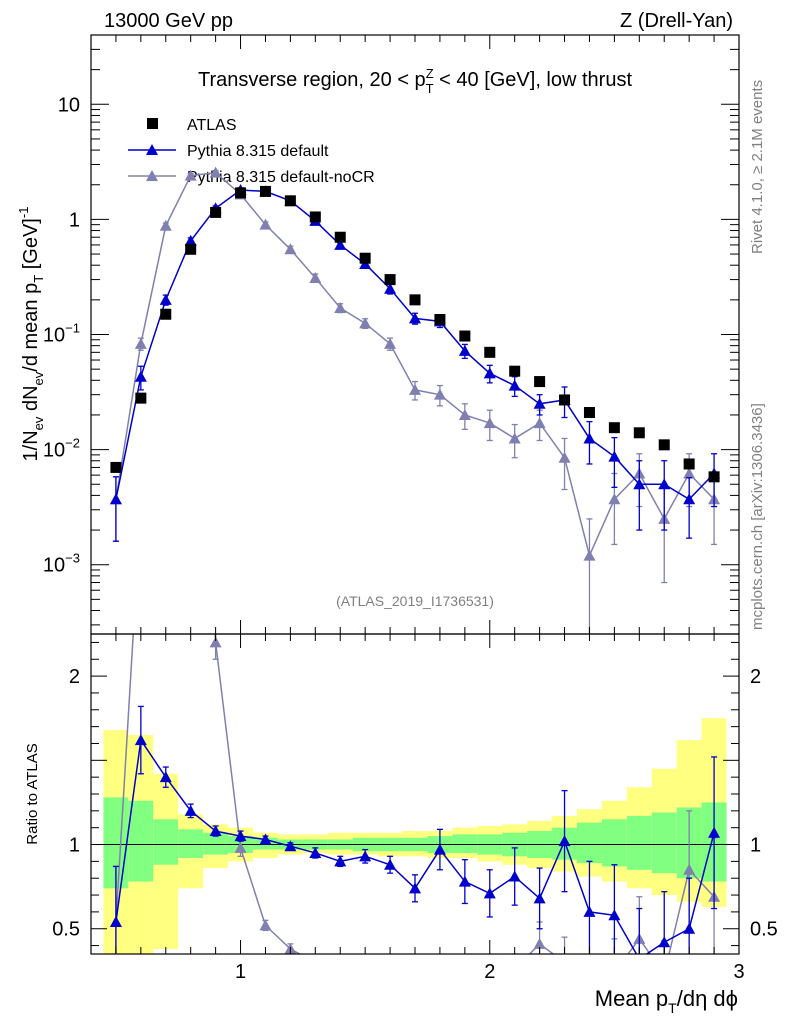 This screenshot has width=786, height=1024. What do you see at coordinates (69, 105) in the screenshot?
I see `y-tick-label: 10` at bounding box center [69, 105].